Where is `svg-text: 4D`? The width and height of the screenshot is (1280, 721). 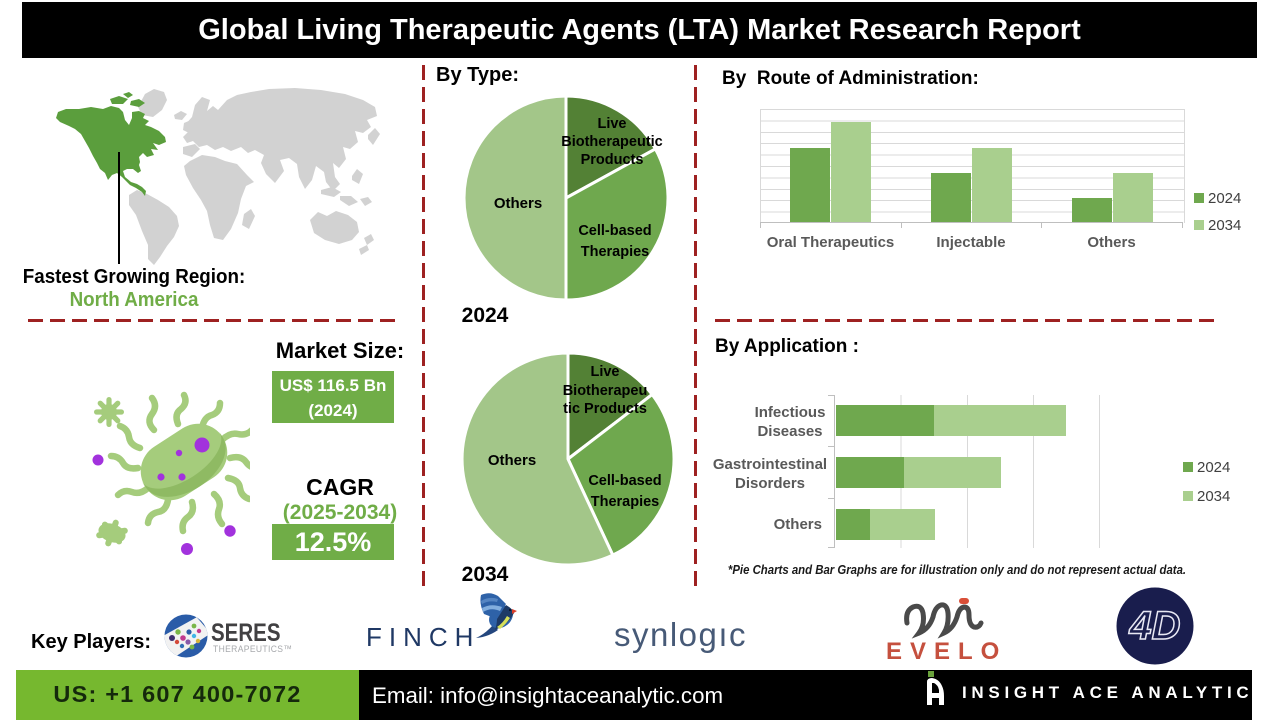
svg-text: 4D is located at coordinates (1154, 626).